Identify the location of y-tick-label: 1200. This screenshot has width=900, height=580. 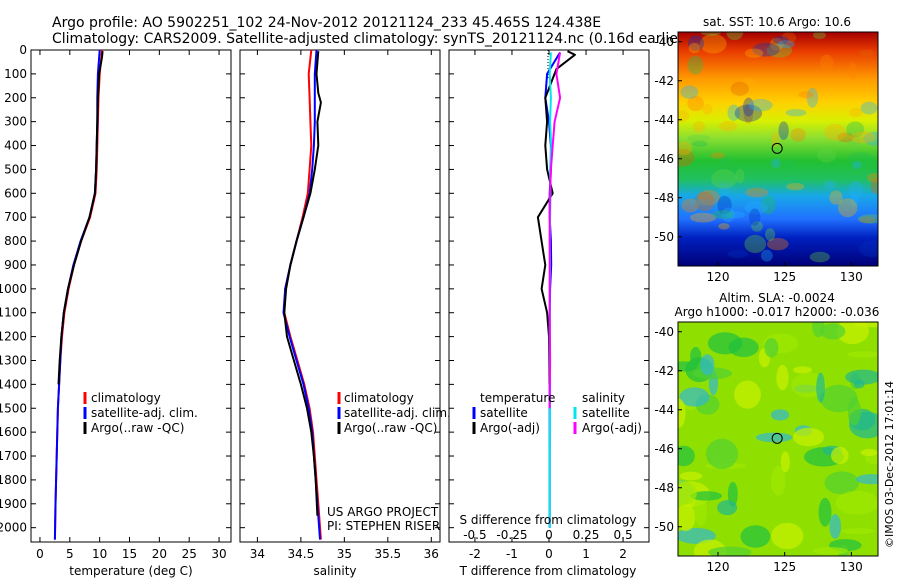
(13, 337).